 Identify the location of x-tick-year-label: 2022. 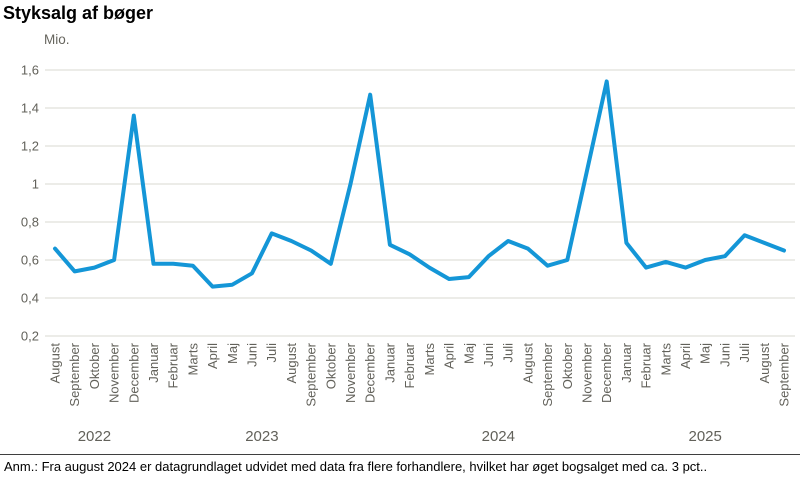
(94, 436).